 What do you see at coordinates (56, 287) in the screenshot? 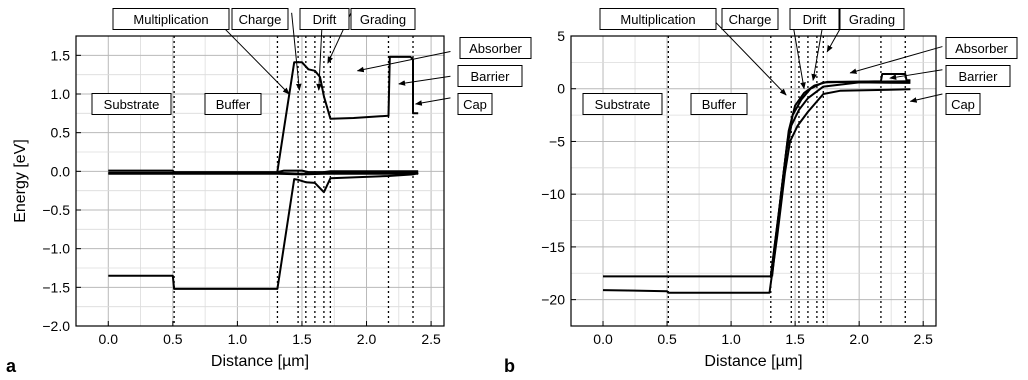
I see `y-tick-label: −1.5` at bounding box center [56, 287].